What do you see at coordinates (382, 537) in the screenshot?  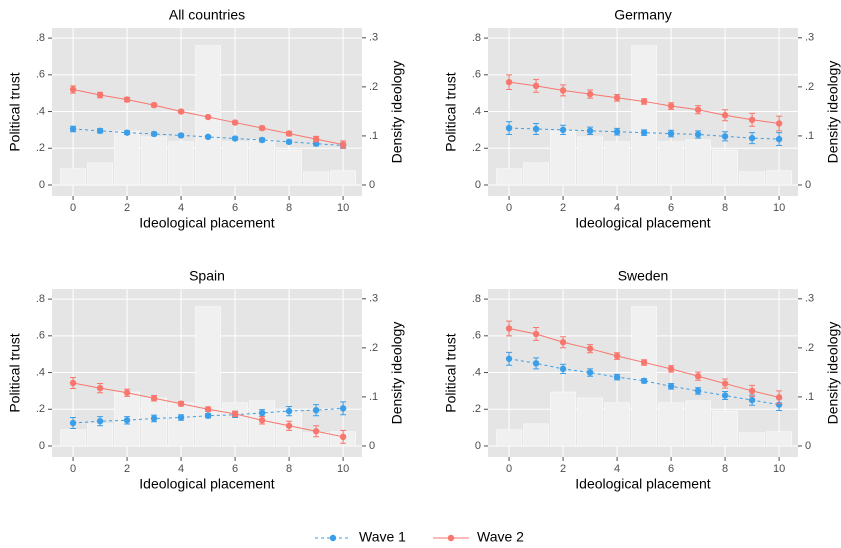 I see `legend-label: Wave 1` at bounding box center [382, 537].